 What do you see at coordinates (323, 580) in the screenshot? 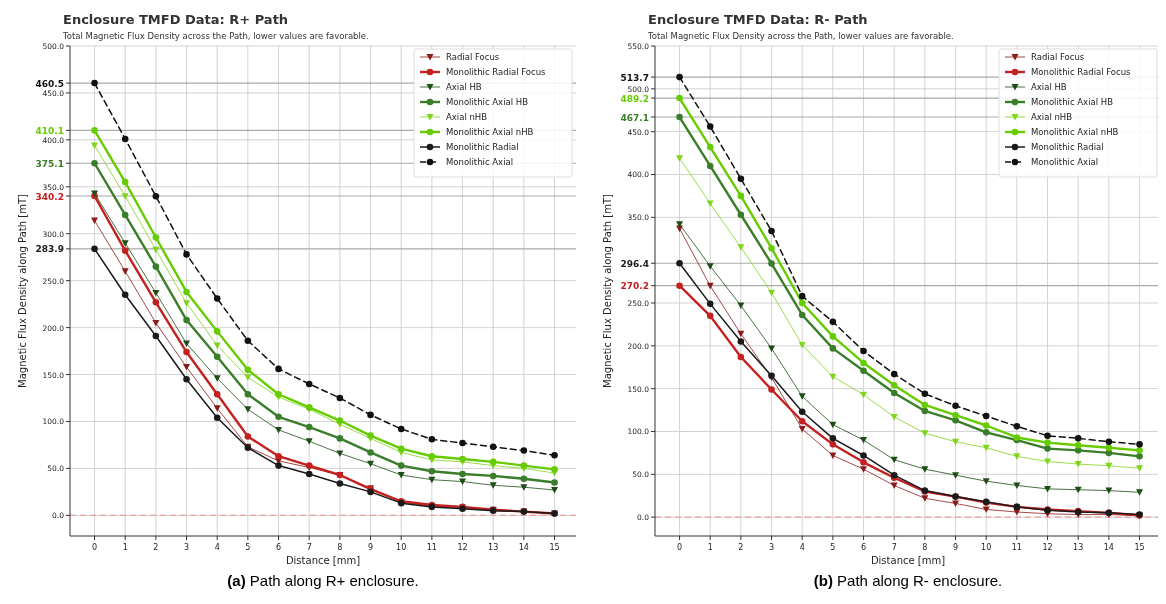
I see `text: (a) Path along R+ enclosure.` at bounding box center [323, 580].